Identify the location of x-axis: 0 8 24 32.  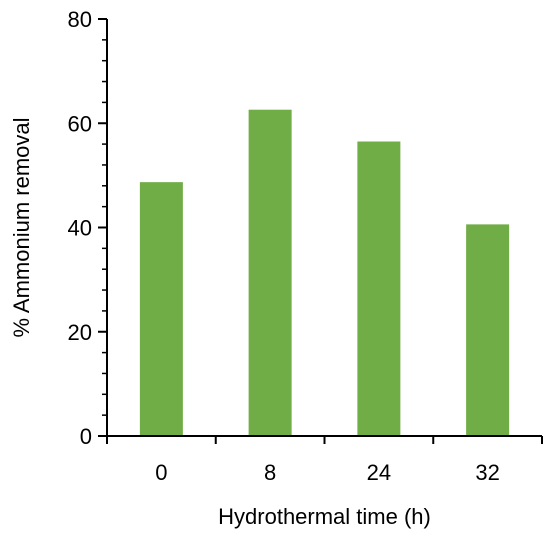
(324, 460).